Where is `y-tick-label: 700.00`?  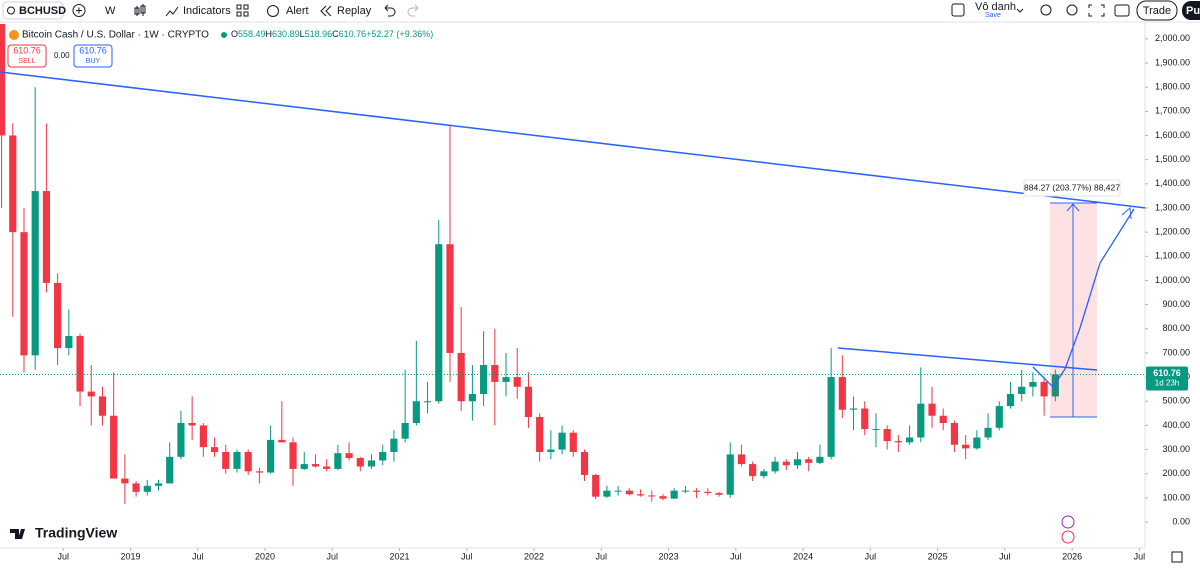
y-tick-label: 700.00 is located at coordinates (1176, 352).